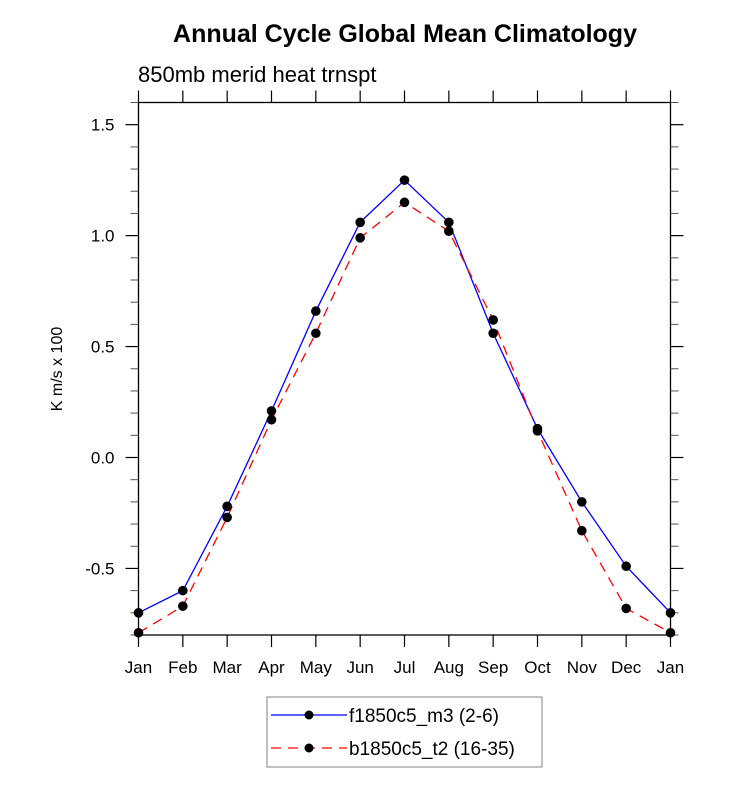 This screenshot has height=789, width=733. Describe the element at coordinates (537, 667) in the screenshot. I see `x-tick-label: Oct` at that location.